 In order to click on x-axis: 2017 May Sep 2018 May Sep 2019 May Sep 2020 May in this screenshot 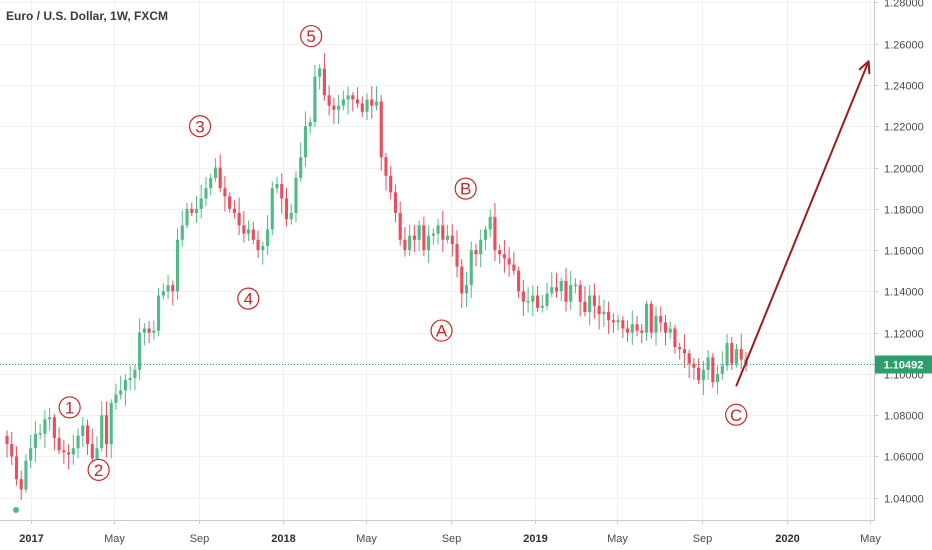, I will do `click(450, 532)`.